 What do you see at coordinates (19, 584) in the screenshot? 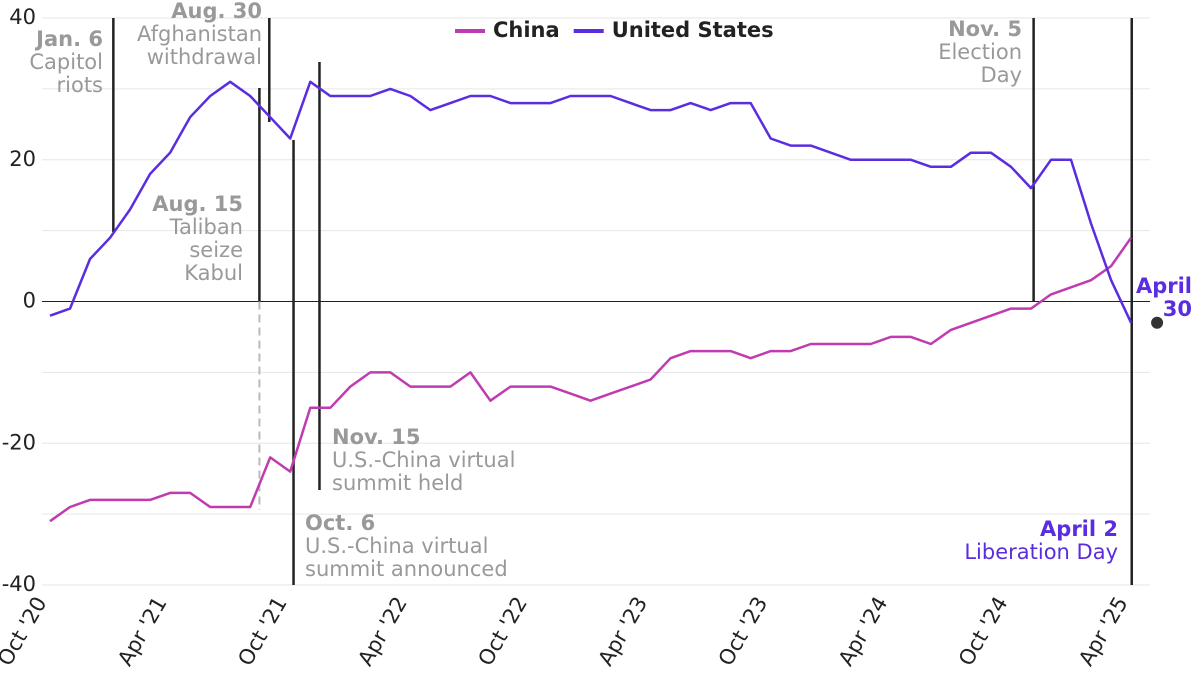
I see `y-tick-label: -40` at bounding box center [19, 584].